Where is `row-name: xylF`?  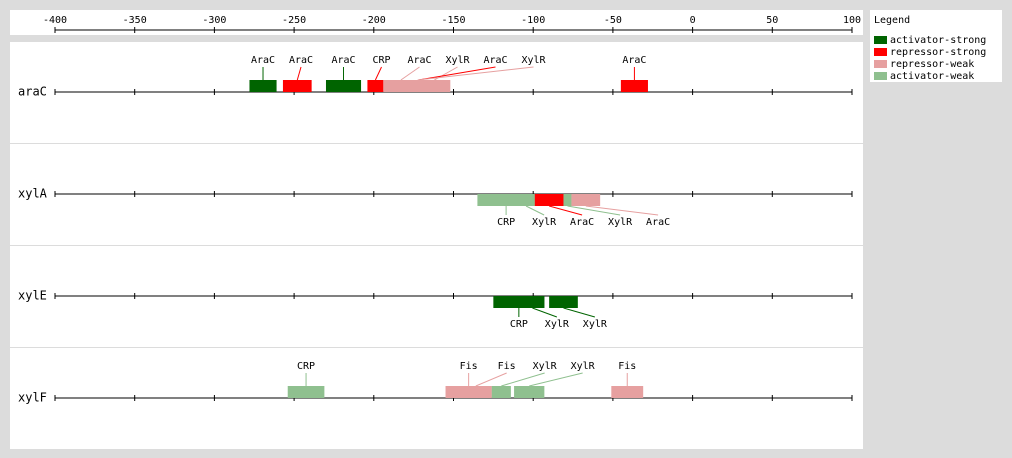 row-name: xylF is located at coordinates (32, 398).